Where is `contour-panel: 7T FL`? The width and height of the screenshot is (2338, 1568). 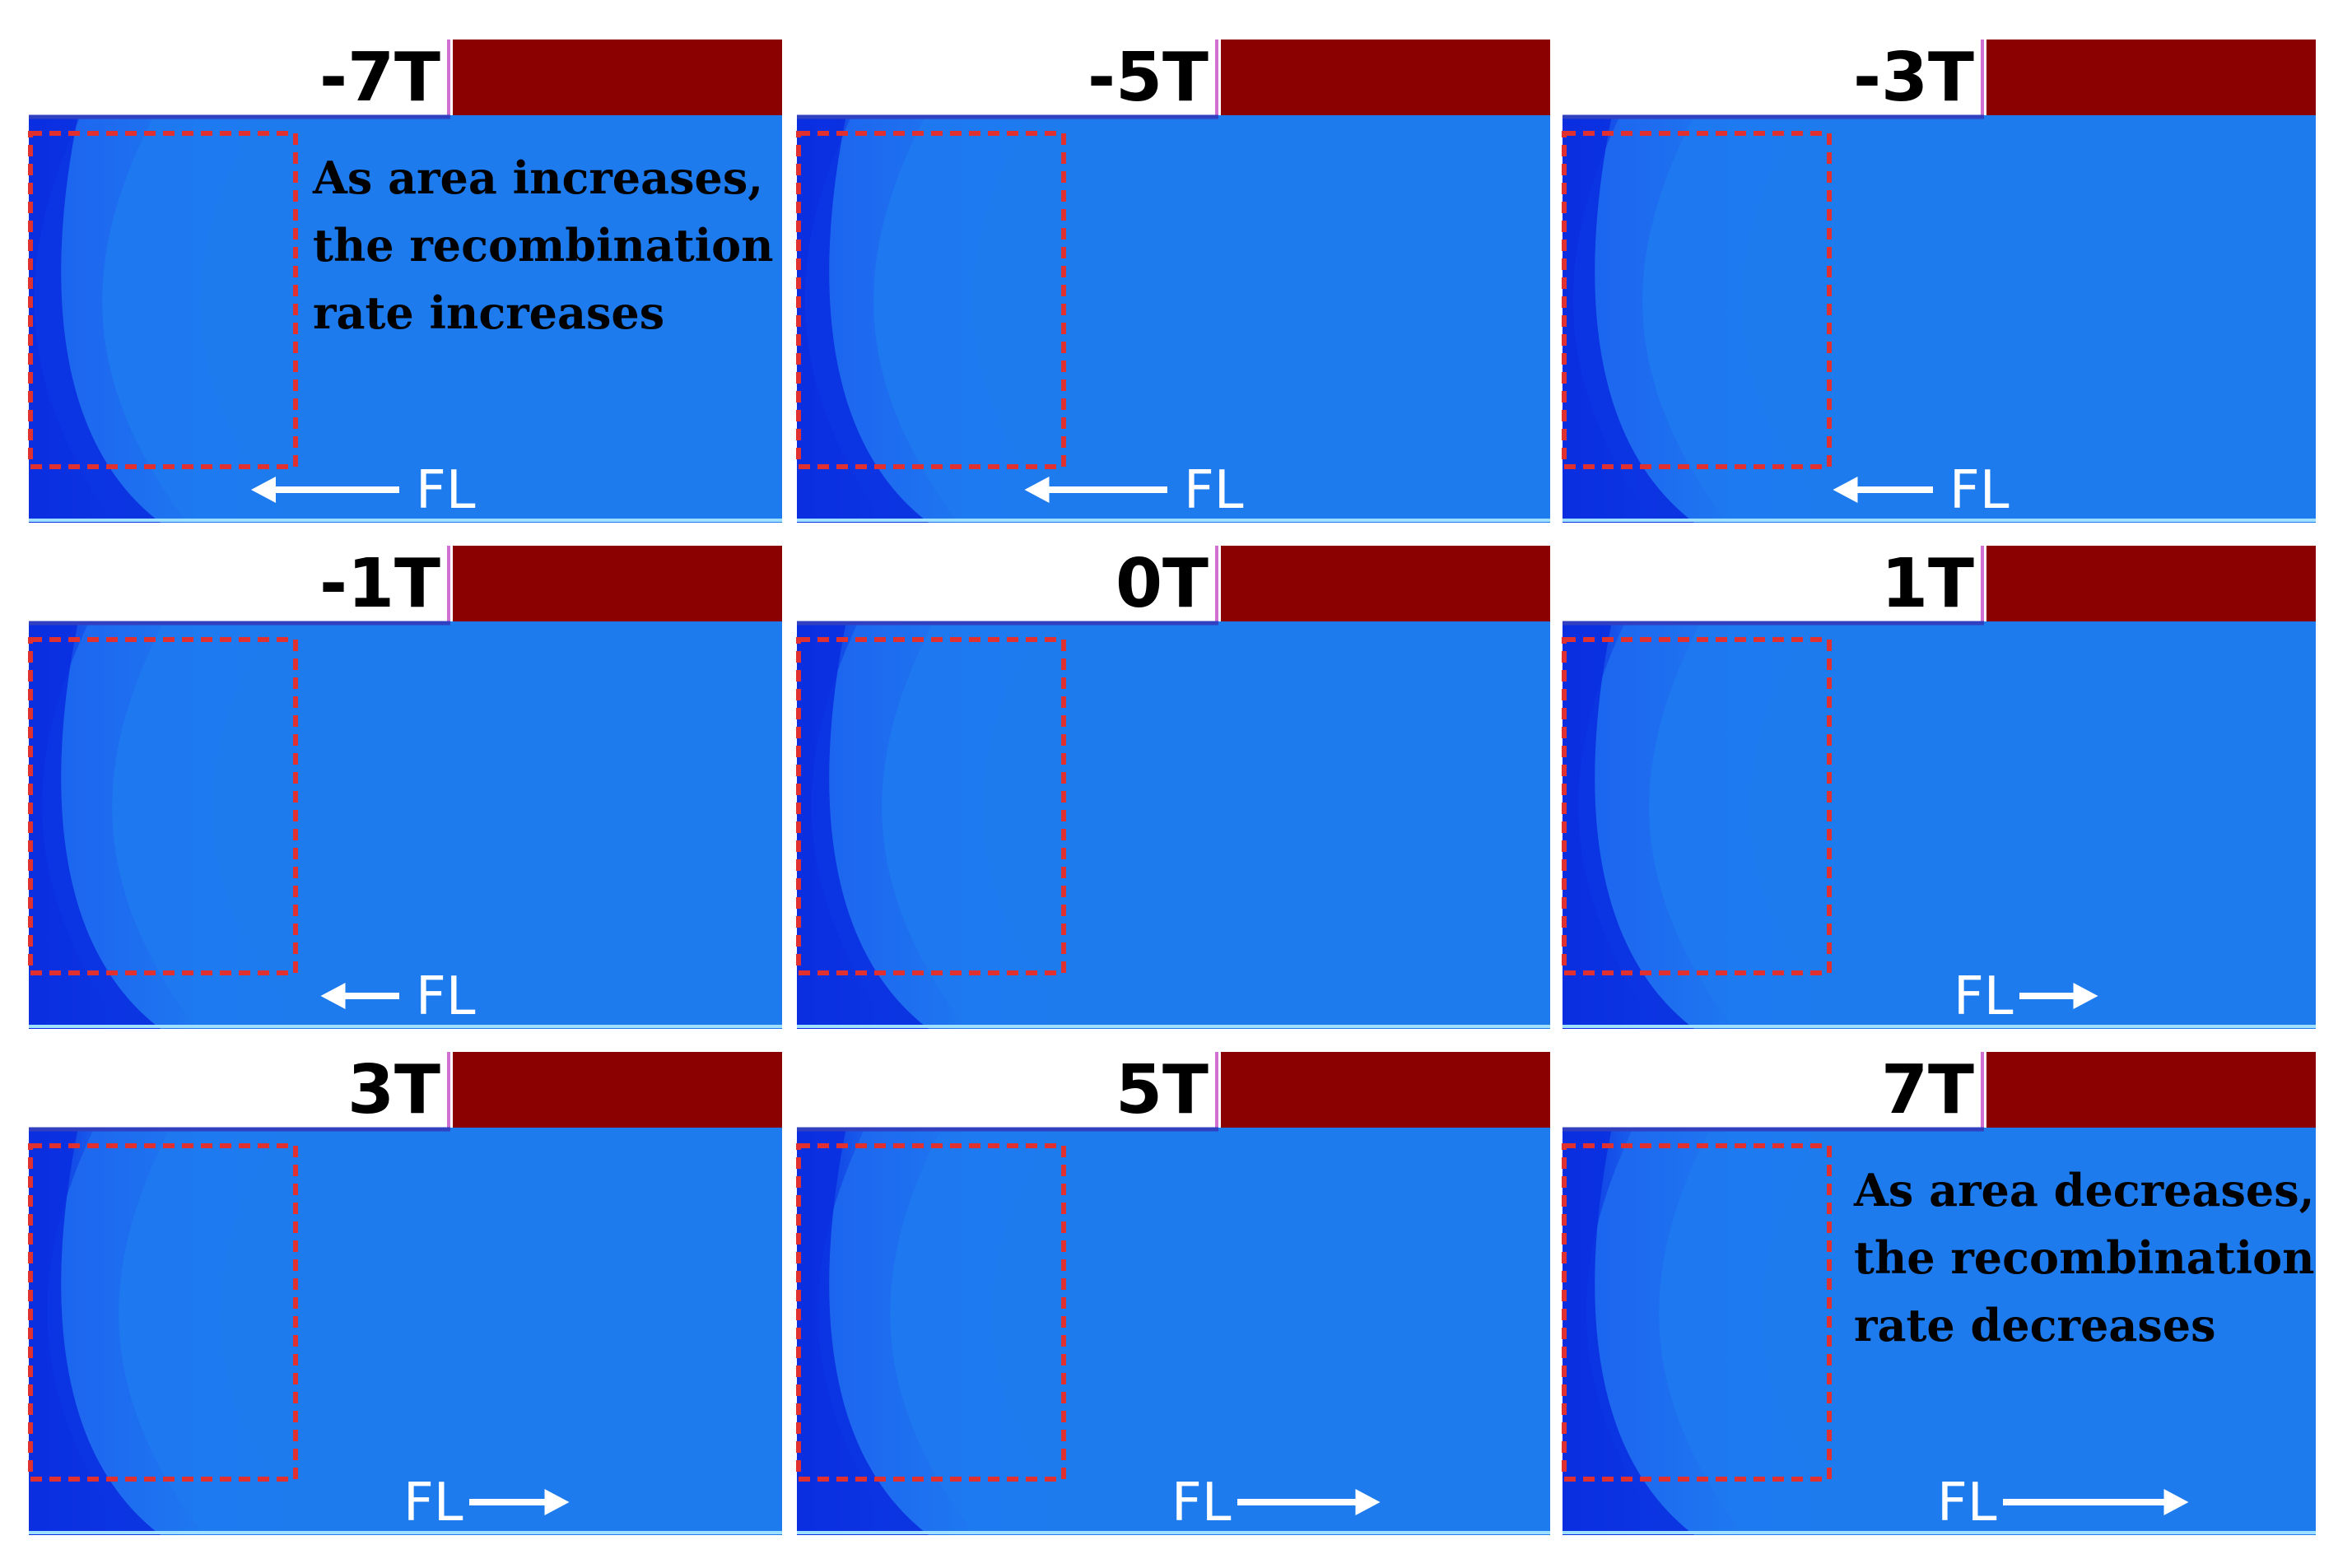 contour-panel: 7T FL is located at coordinates (1939, 1292).